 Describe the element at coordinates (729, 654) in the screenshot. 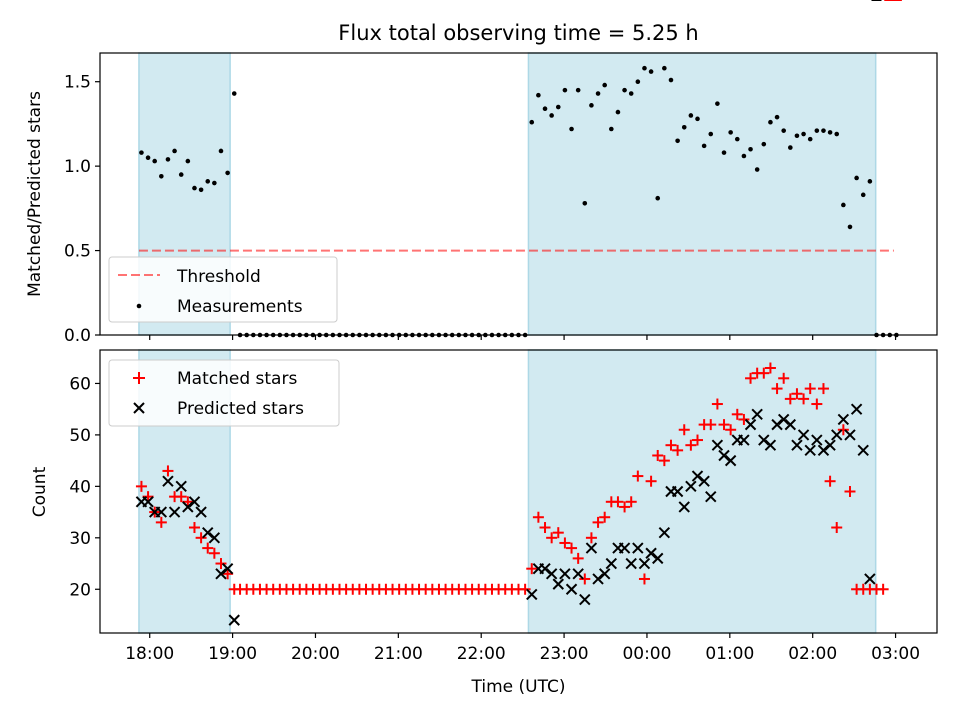

I see `x-tick-label: 01:00` at that location.